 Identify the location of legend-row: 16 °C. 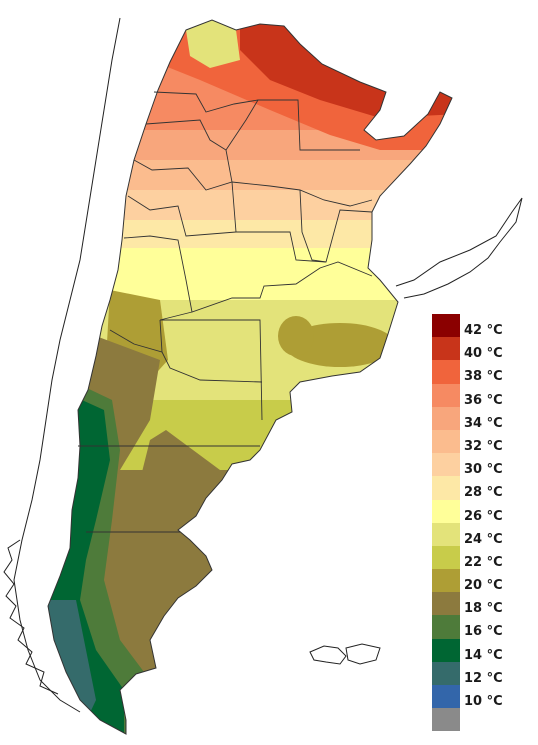
(482, 627).